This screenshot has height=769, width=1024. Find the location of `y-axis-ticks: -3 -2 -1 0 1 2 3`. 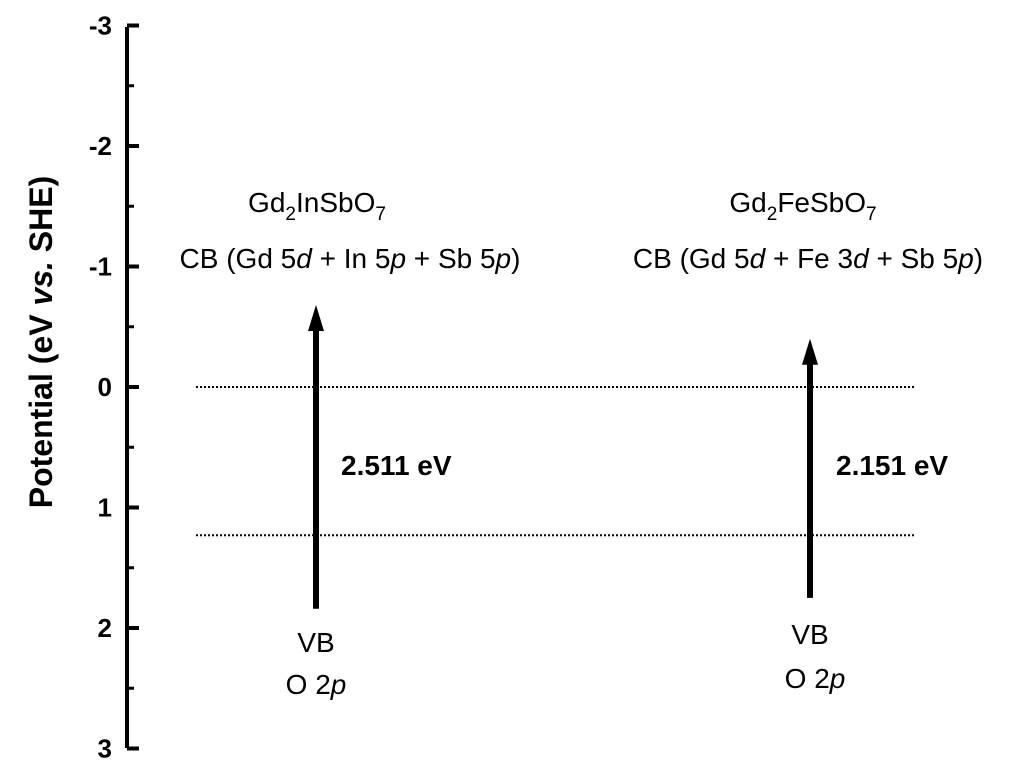

y-axis-ticks: -3 -2 -1 0 1 2 3 is located at coordinates (114, 387).